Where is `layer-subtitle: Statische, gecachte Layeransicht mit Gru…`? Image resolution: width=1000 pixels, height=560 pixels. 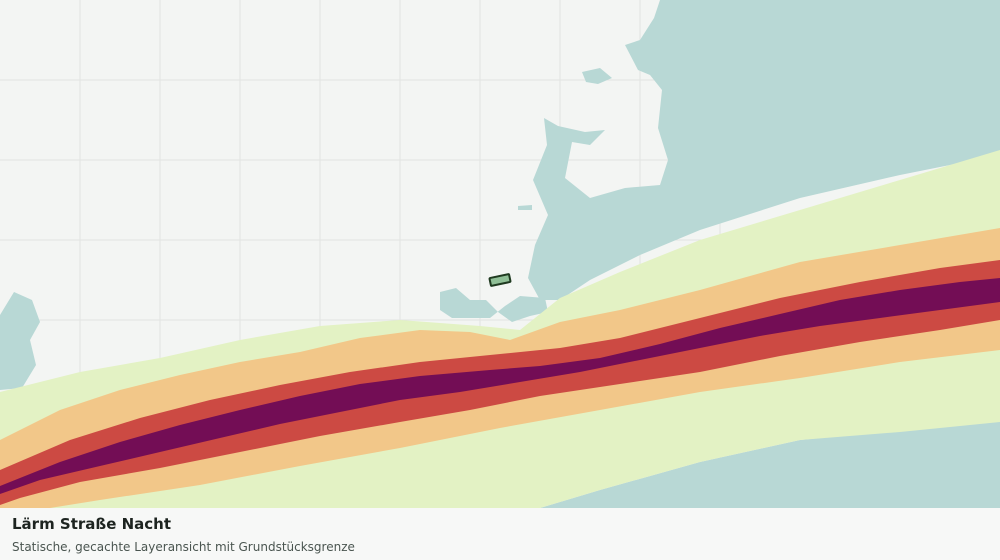
layer-subtitle: Statische, gecachte Layeransicht mit Gru… is located at coordinates (183, 547).